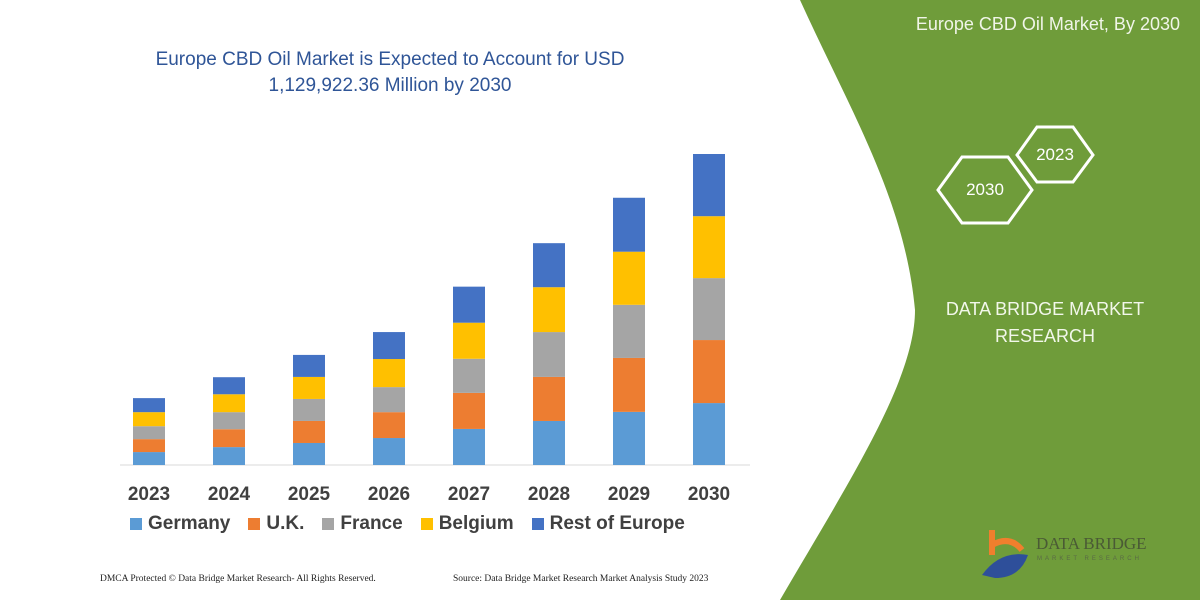 Image resolution: width=1200 pixels, height=600 pixels. I want to click on bar-2026-belgium, so click(389, 373).